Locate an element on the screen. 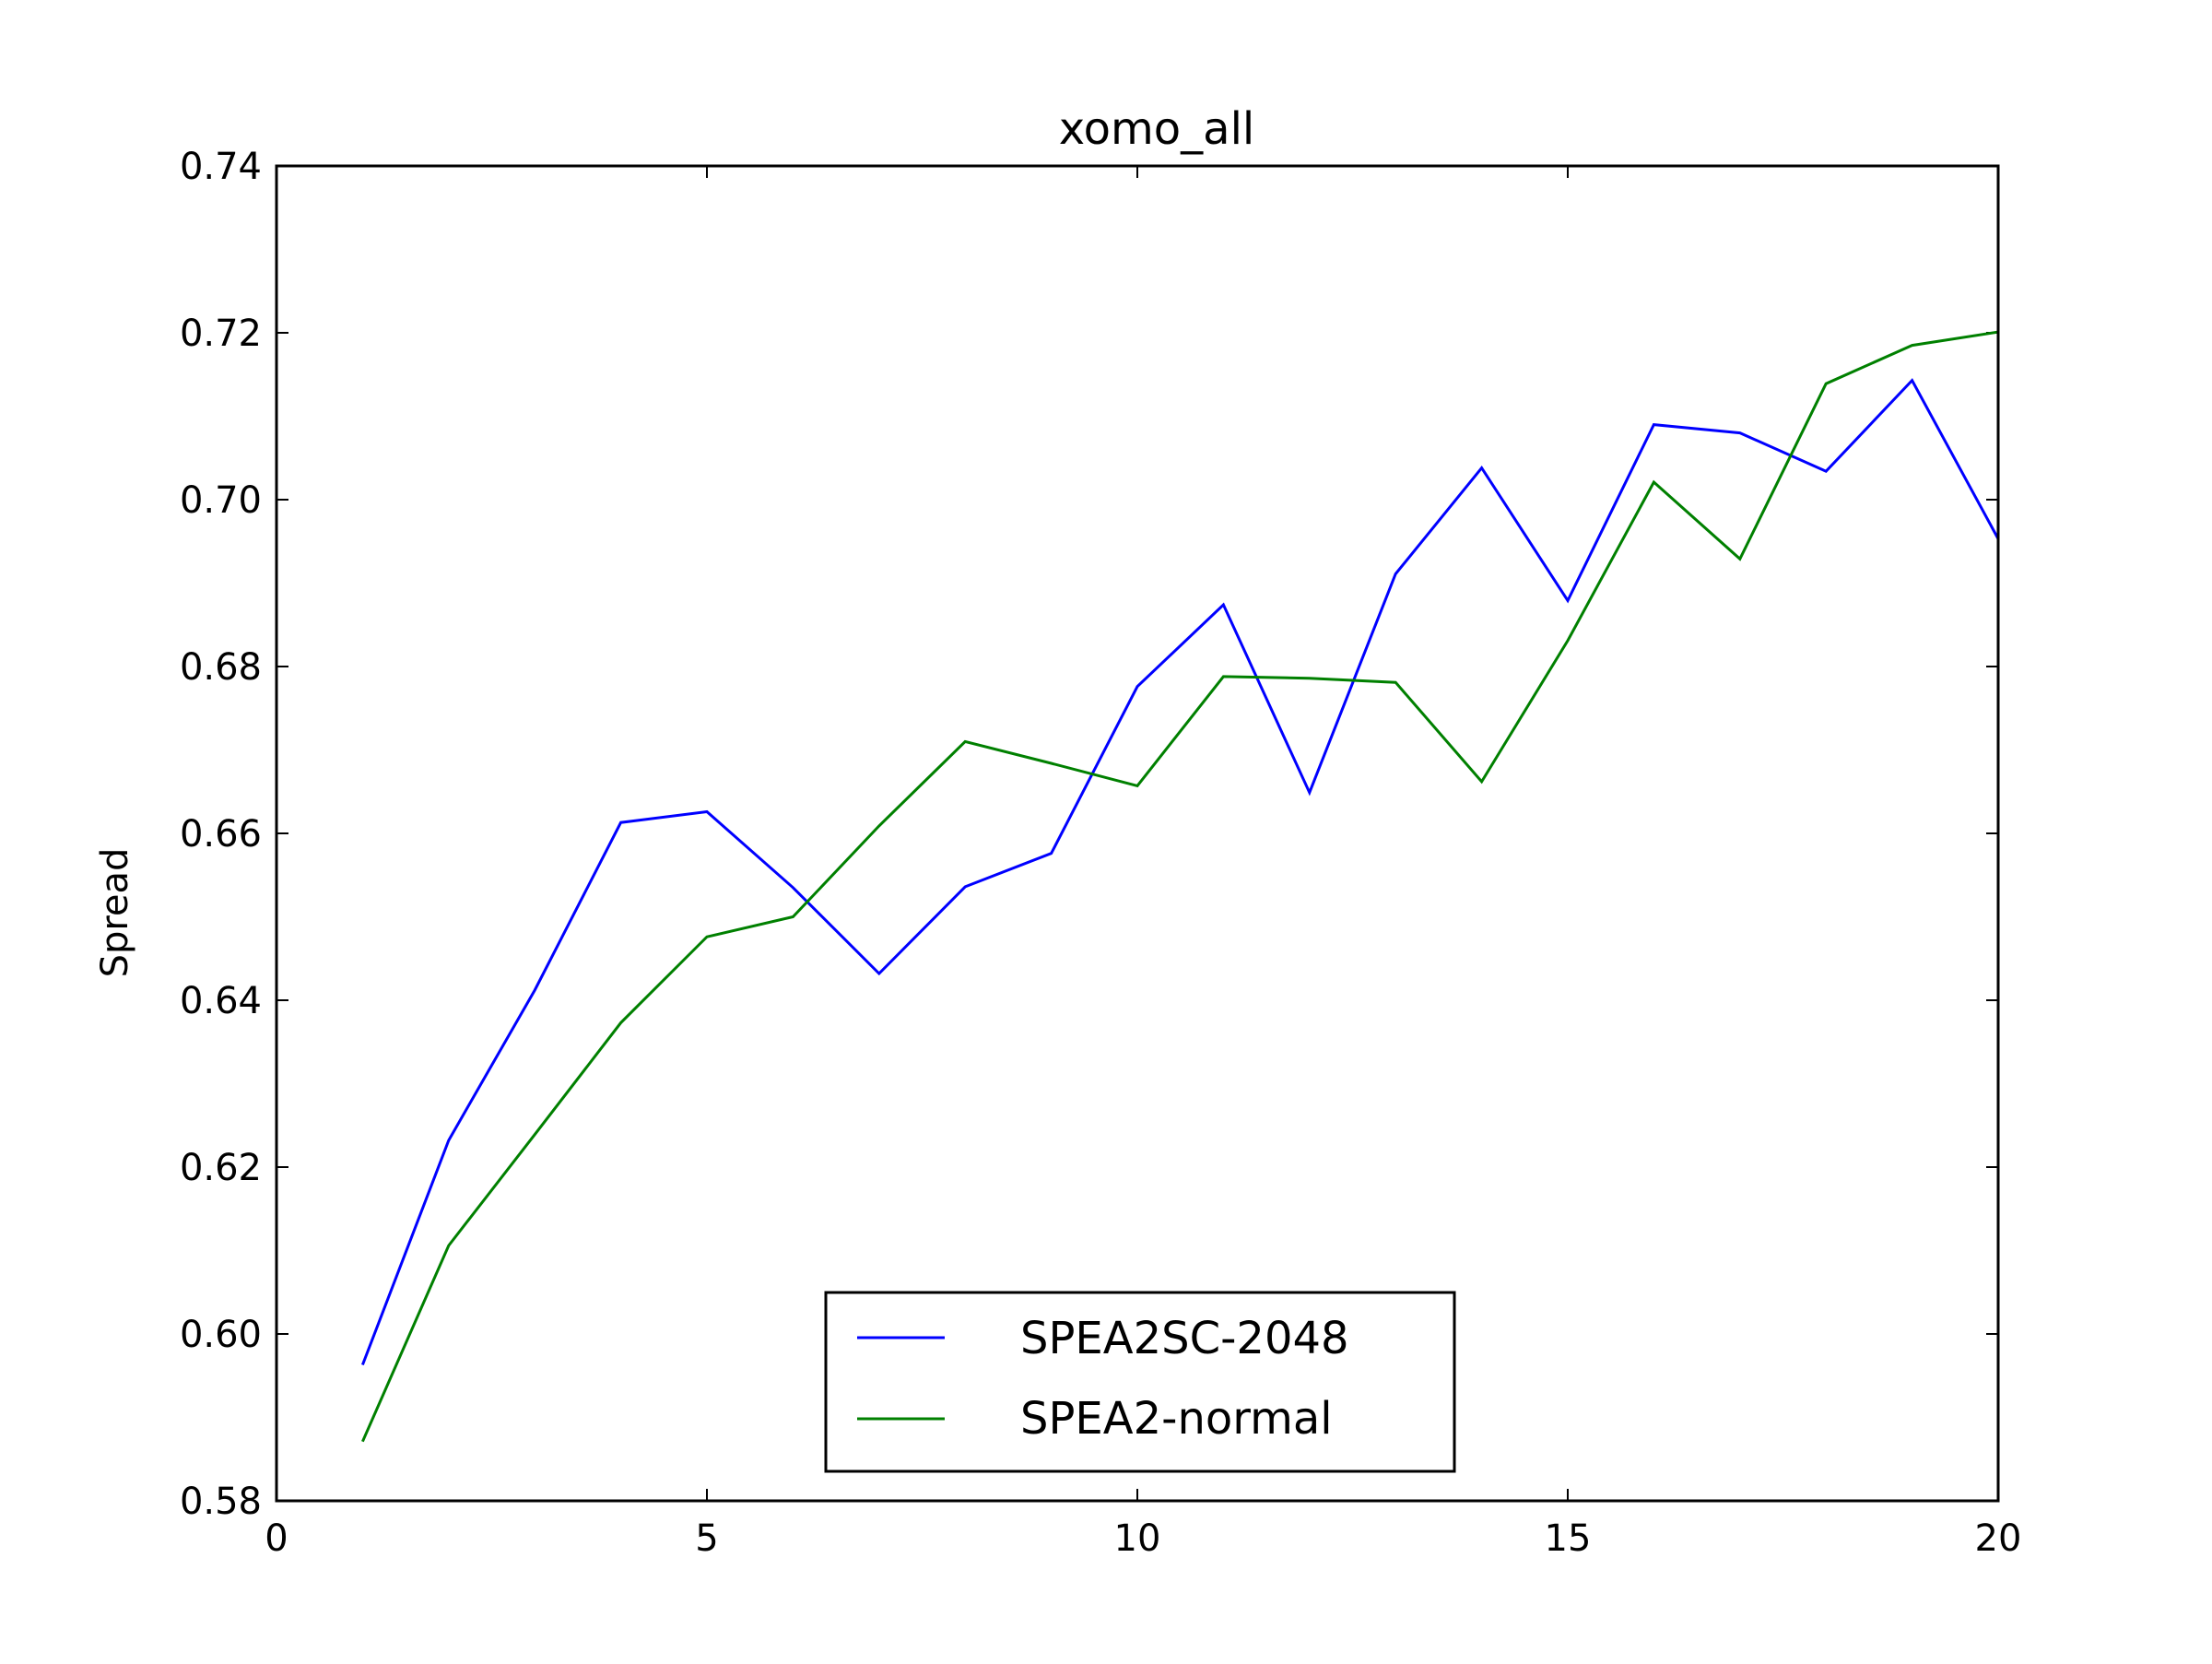  y-tick-label: 0.68 is located at coordinates (221, 667).